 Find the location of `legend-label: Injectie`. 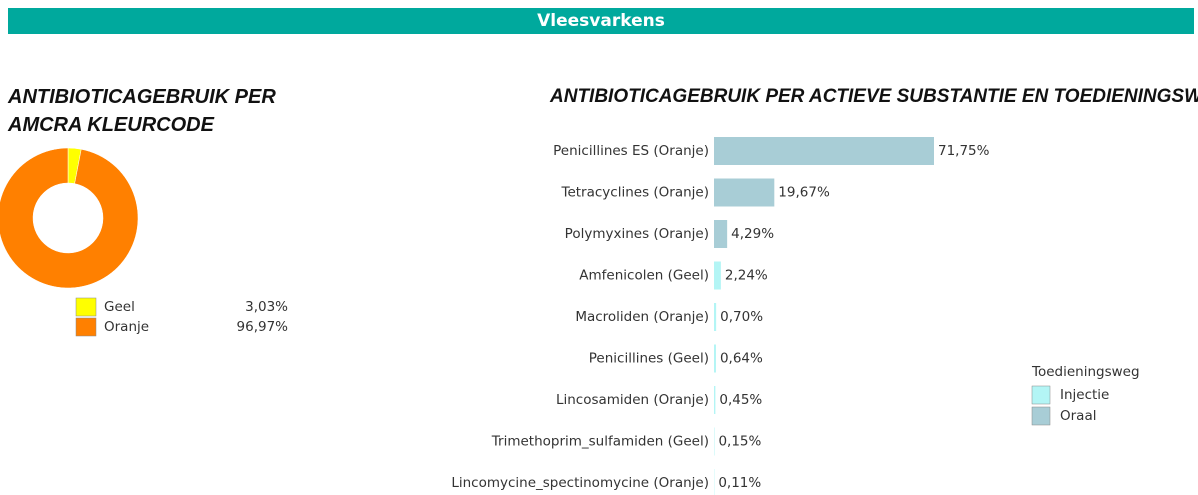

legend-label: Injectie is located at coordinates (1084, 395).